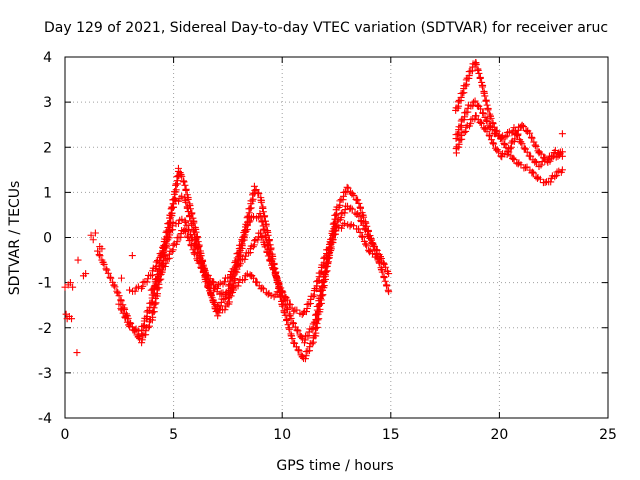 This screenshot has width=640, height=480. What do you see at coordinates (15, 238) in the screenshot?
I see `y-axis-label: SDTVAR / TECUs` at bounding box center [15, 238].